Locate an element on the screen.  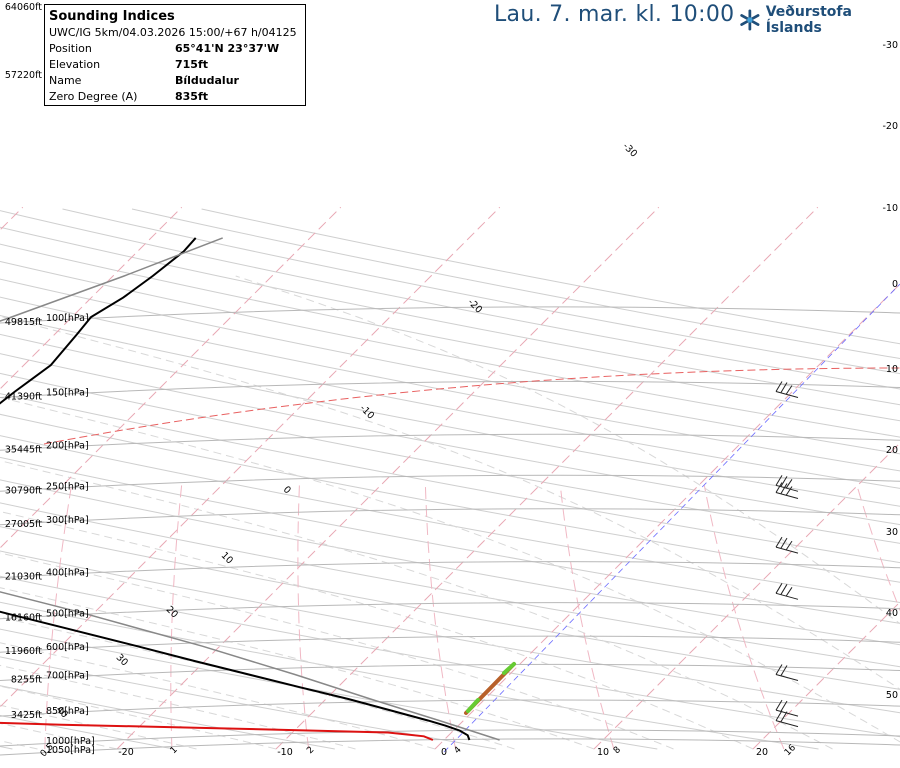
isotherm-label: -20 is located at coordinates (474, 306).